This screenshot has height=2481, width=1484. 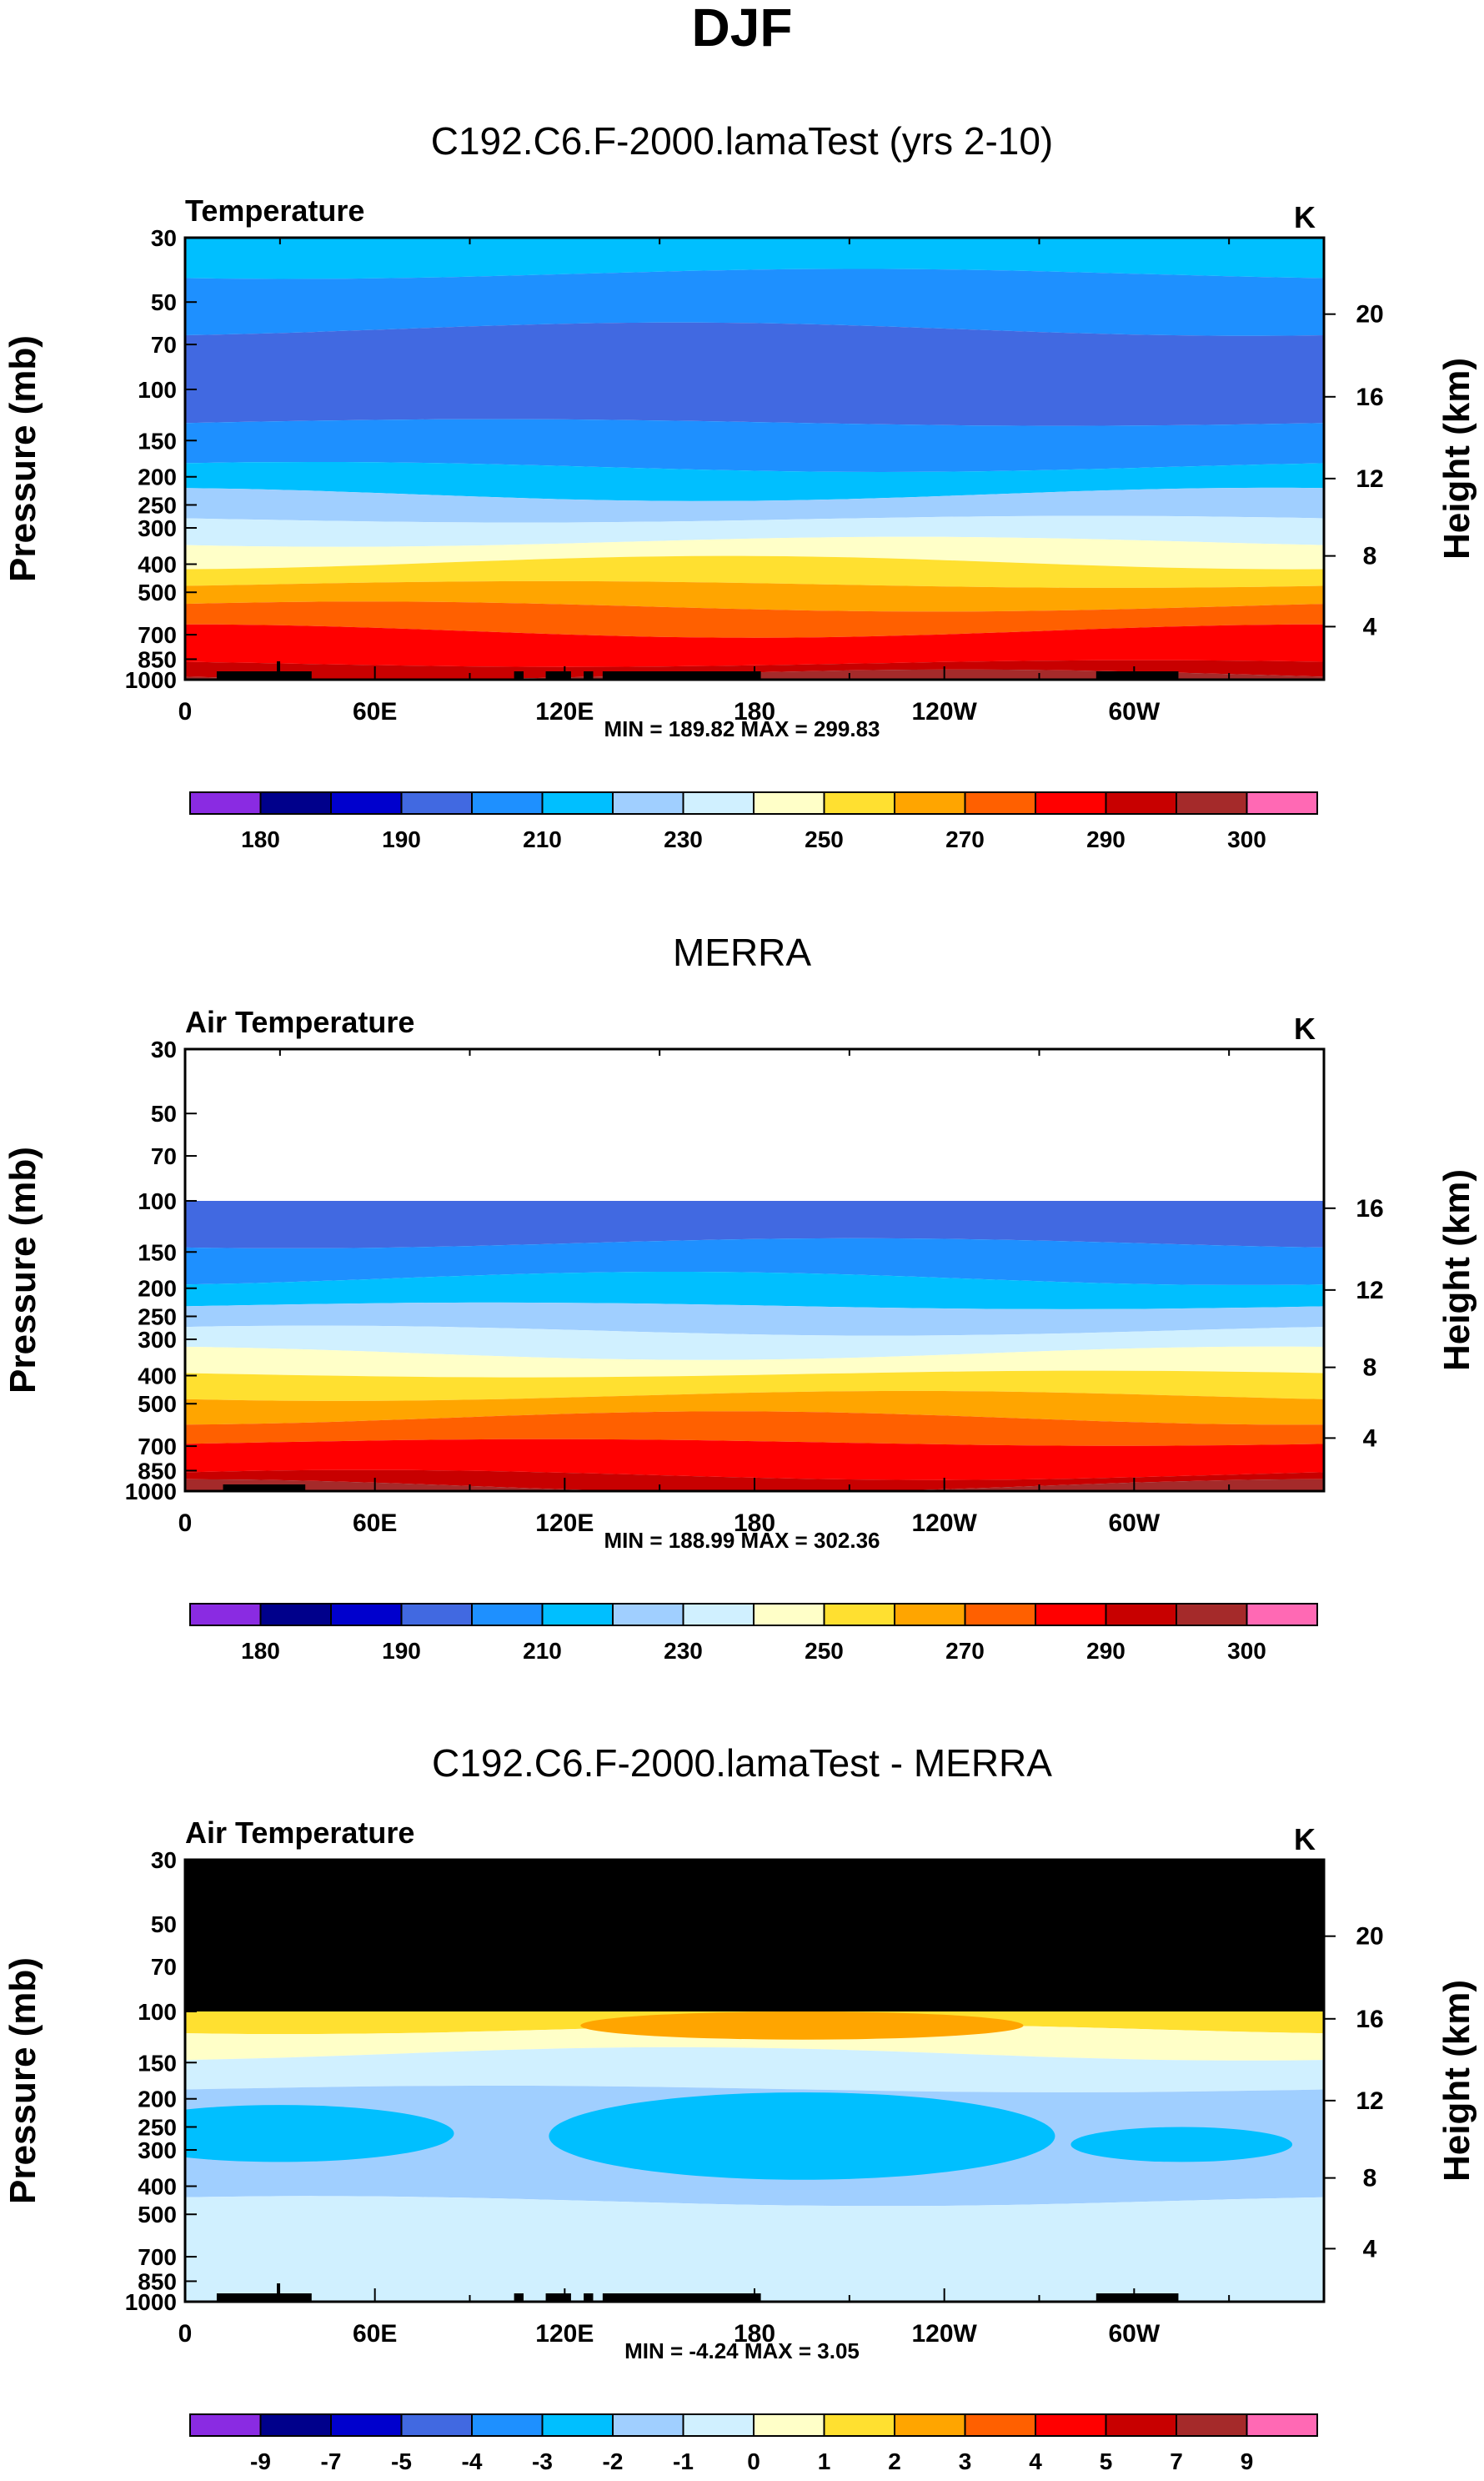 What do you see at coordinates (753, 2461) in the screenshot?
I see `colorbar-label: 0` at bounding box center [753, 2461].